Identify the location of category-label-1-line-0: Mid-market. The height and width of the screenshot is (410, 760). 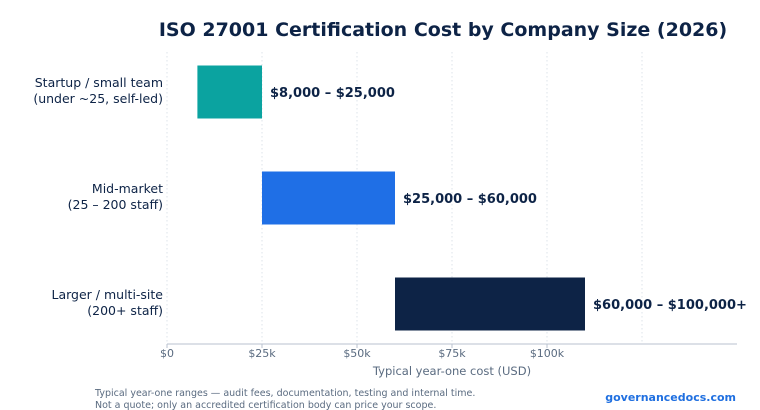
(127, 188).